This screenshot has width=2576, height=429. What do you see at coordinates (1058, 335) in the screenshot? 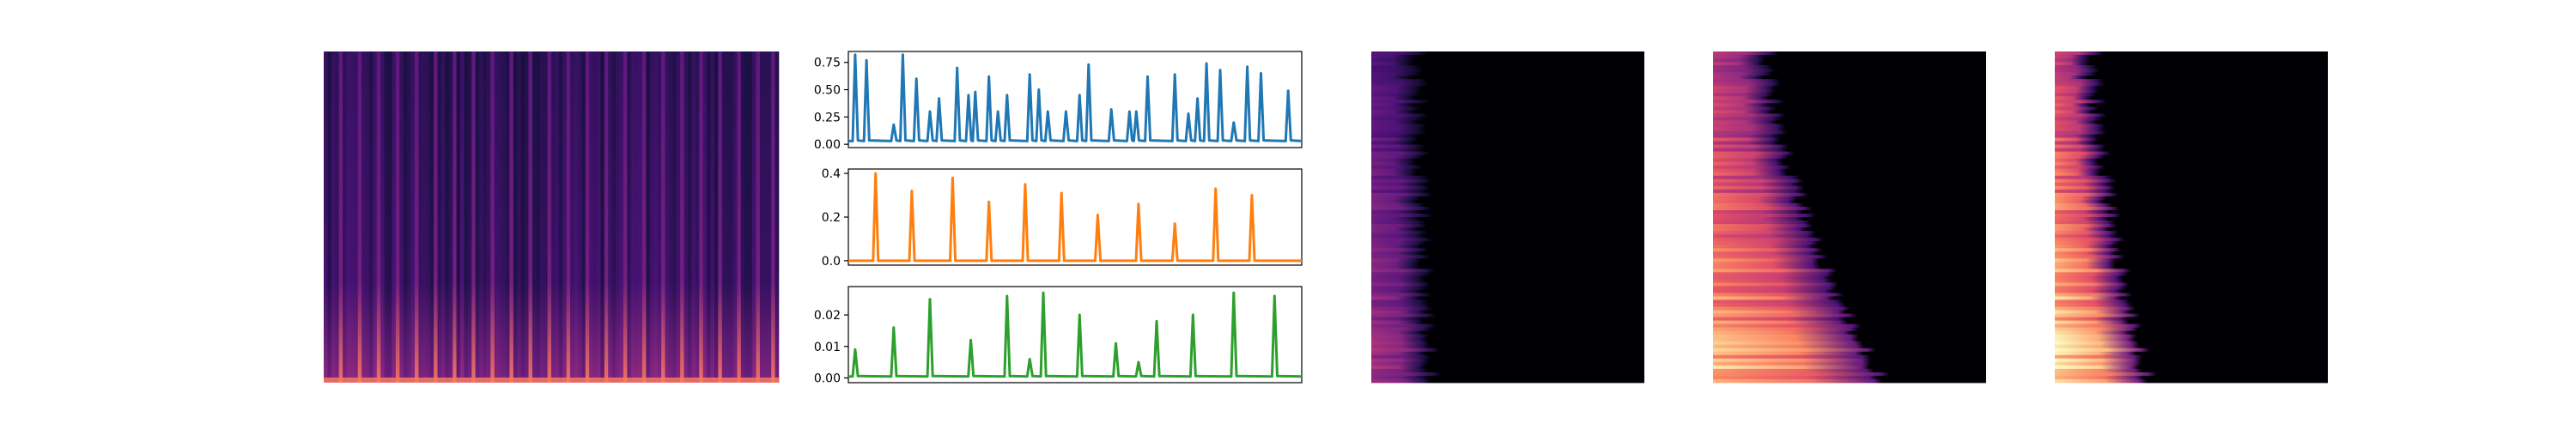
I see `onset-strength-3-panel: 0.00 0.01 0.02` at bounding box center [1058, 335].